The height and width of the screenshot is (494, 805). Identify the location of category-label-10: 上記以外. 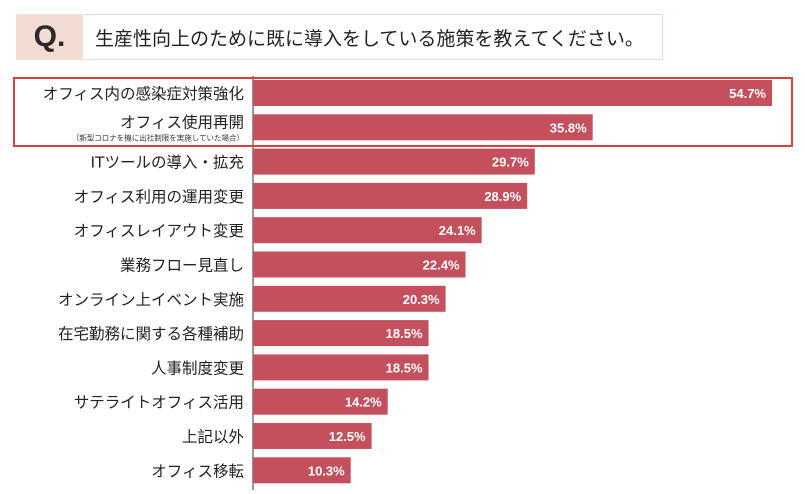
(213, 437).